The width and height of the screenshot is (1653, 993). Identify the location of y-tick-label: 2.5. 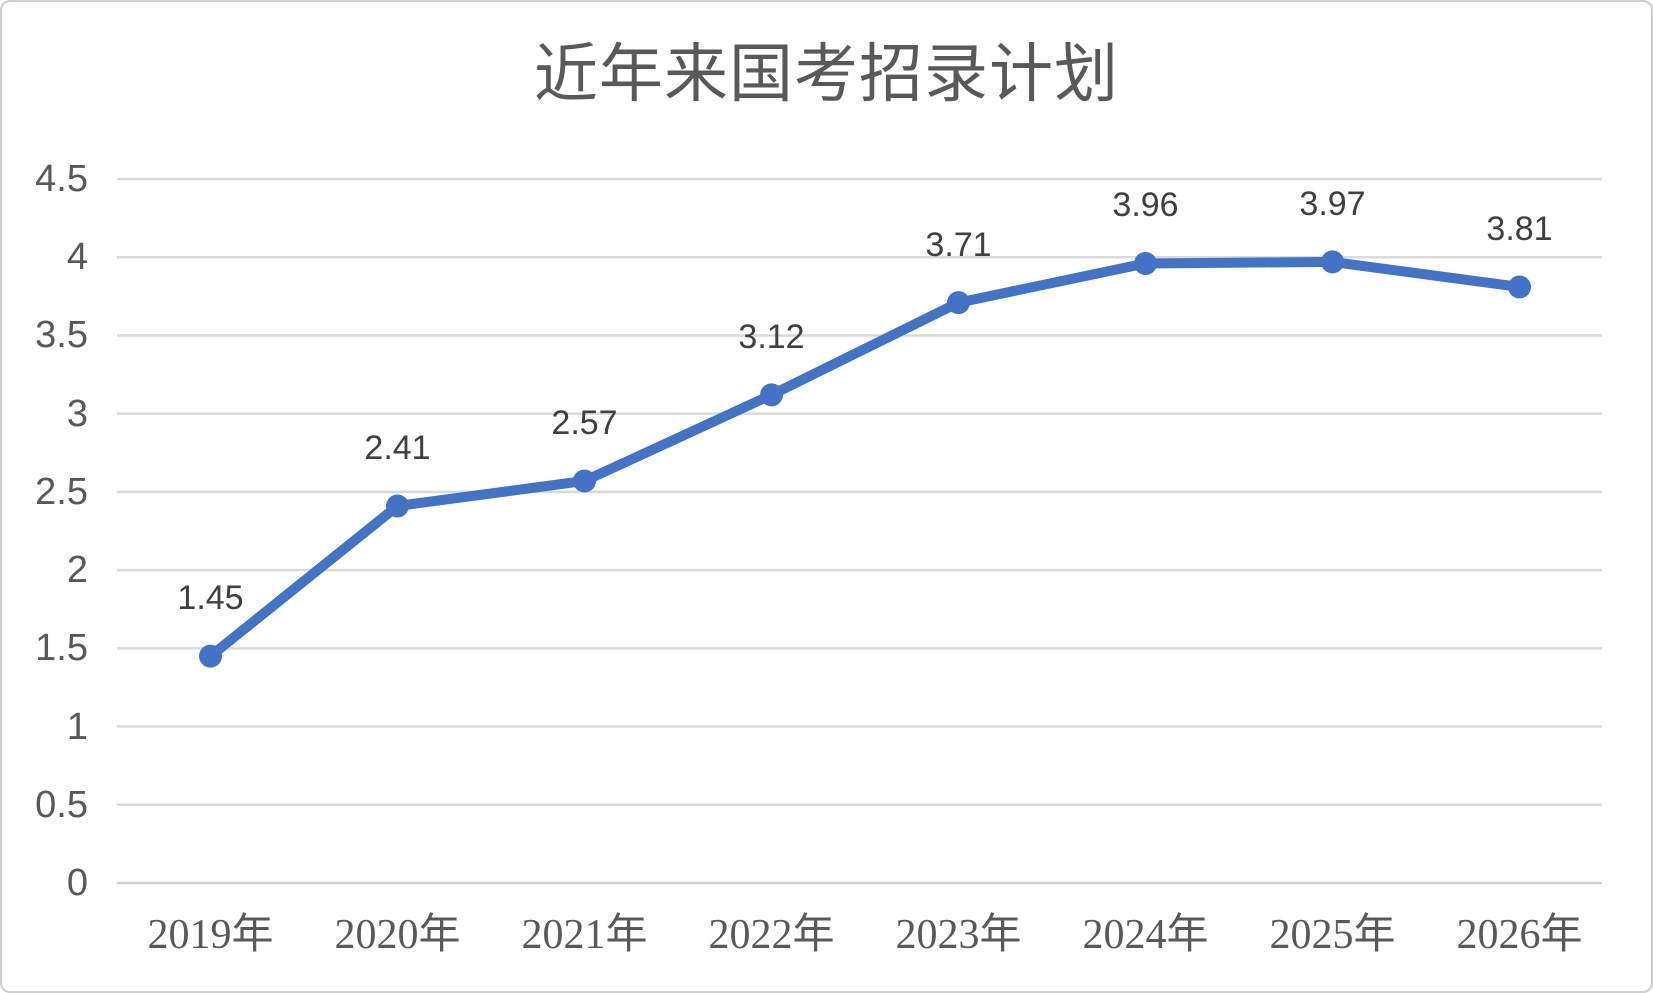
(61, 491).